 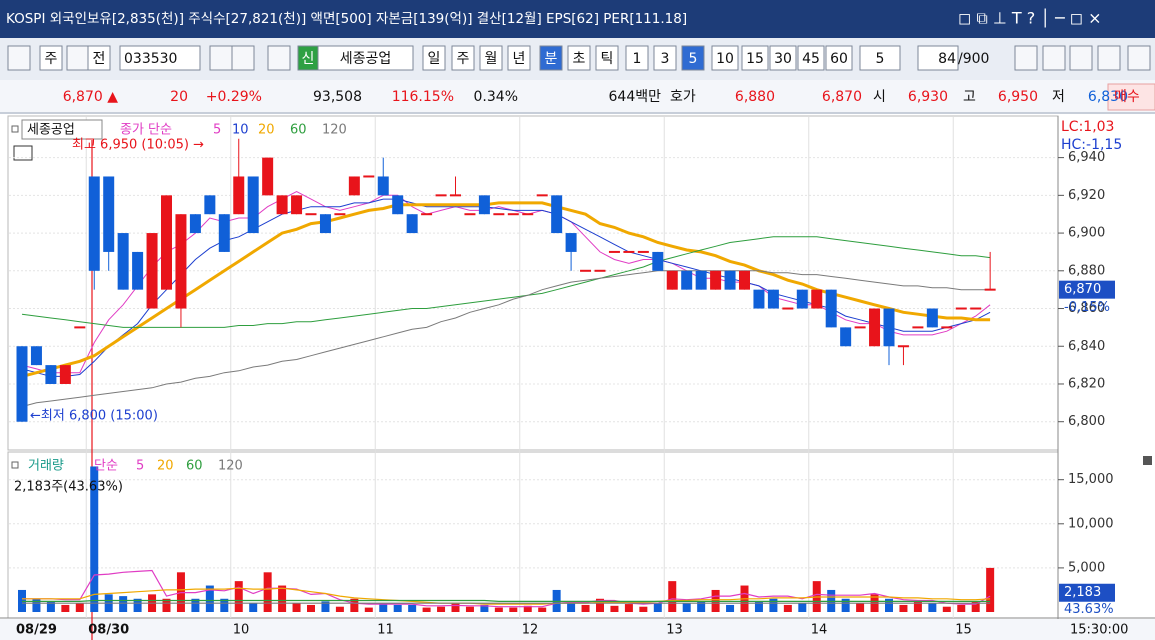 What do you see at coordinates (1086, 270) in the screenshot?
I see `y-tick-label: 6,880` at bounding box center [1086, 270].